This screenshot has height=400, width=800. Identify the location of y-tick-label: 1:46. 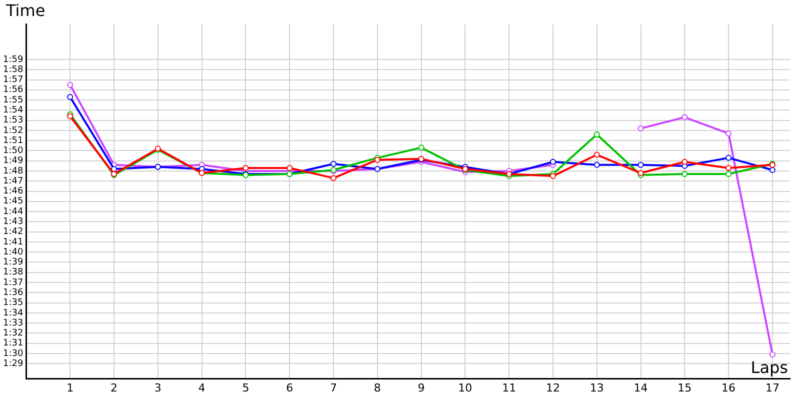
(13, 191).